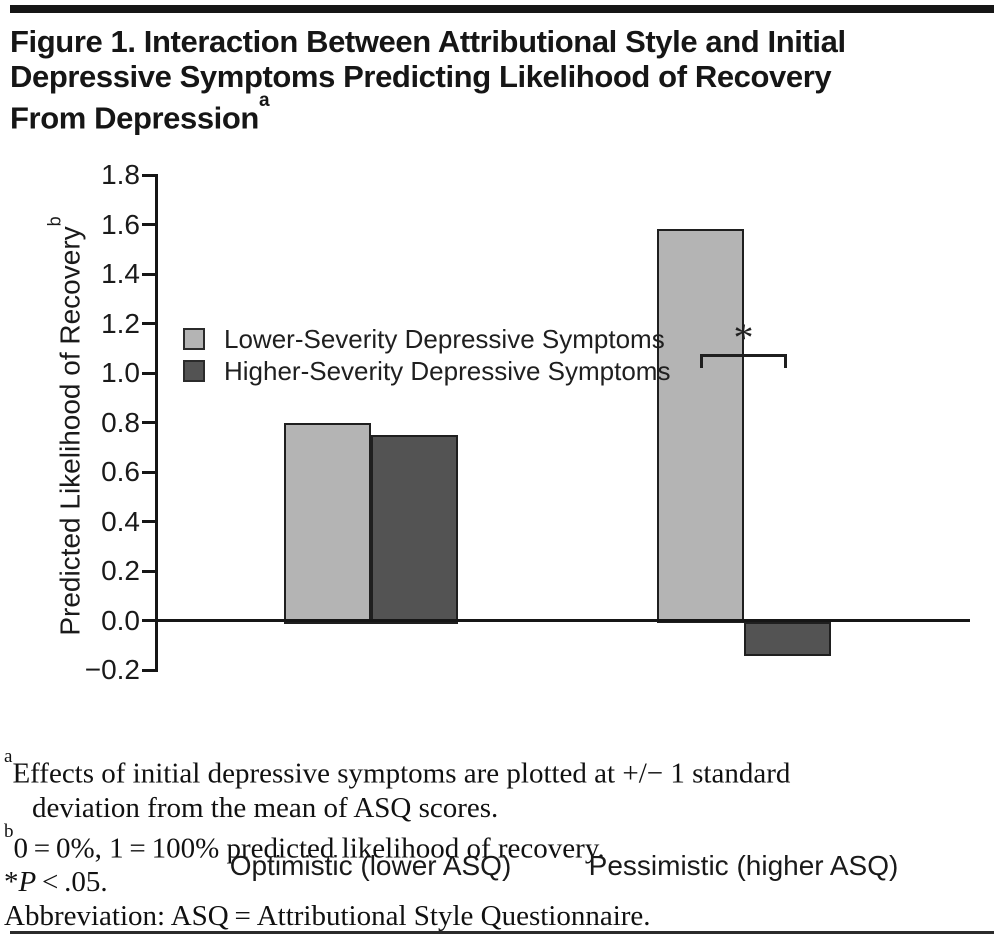 Image resolution: width=1004 pixels, height=943 pixels. Describe the element at coordinates (426, 371) in the screenshot. I see `legend-item-higher: Higher-Severity Depressive Symptoms` at that location.